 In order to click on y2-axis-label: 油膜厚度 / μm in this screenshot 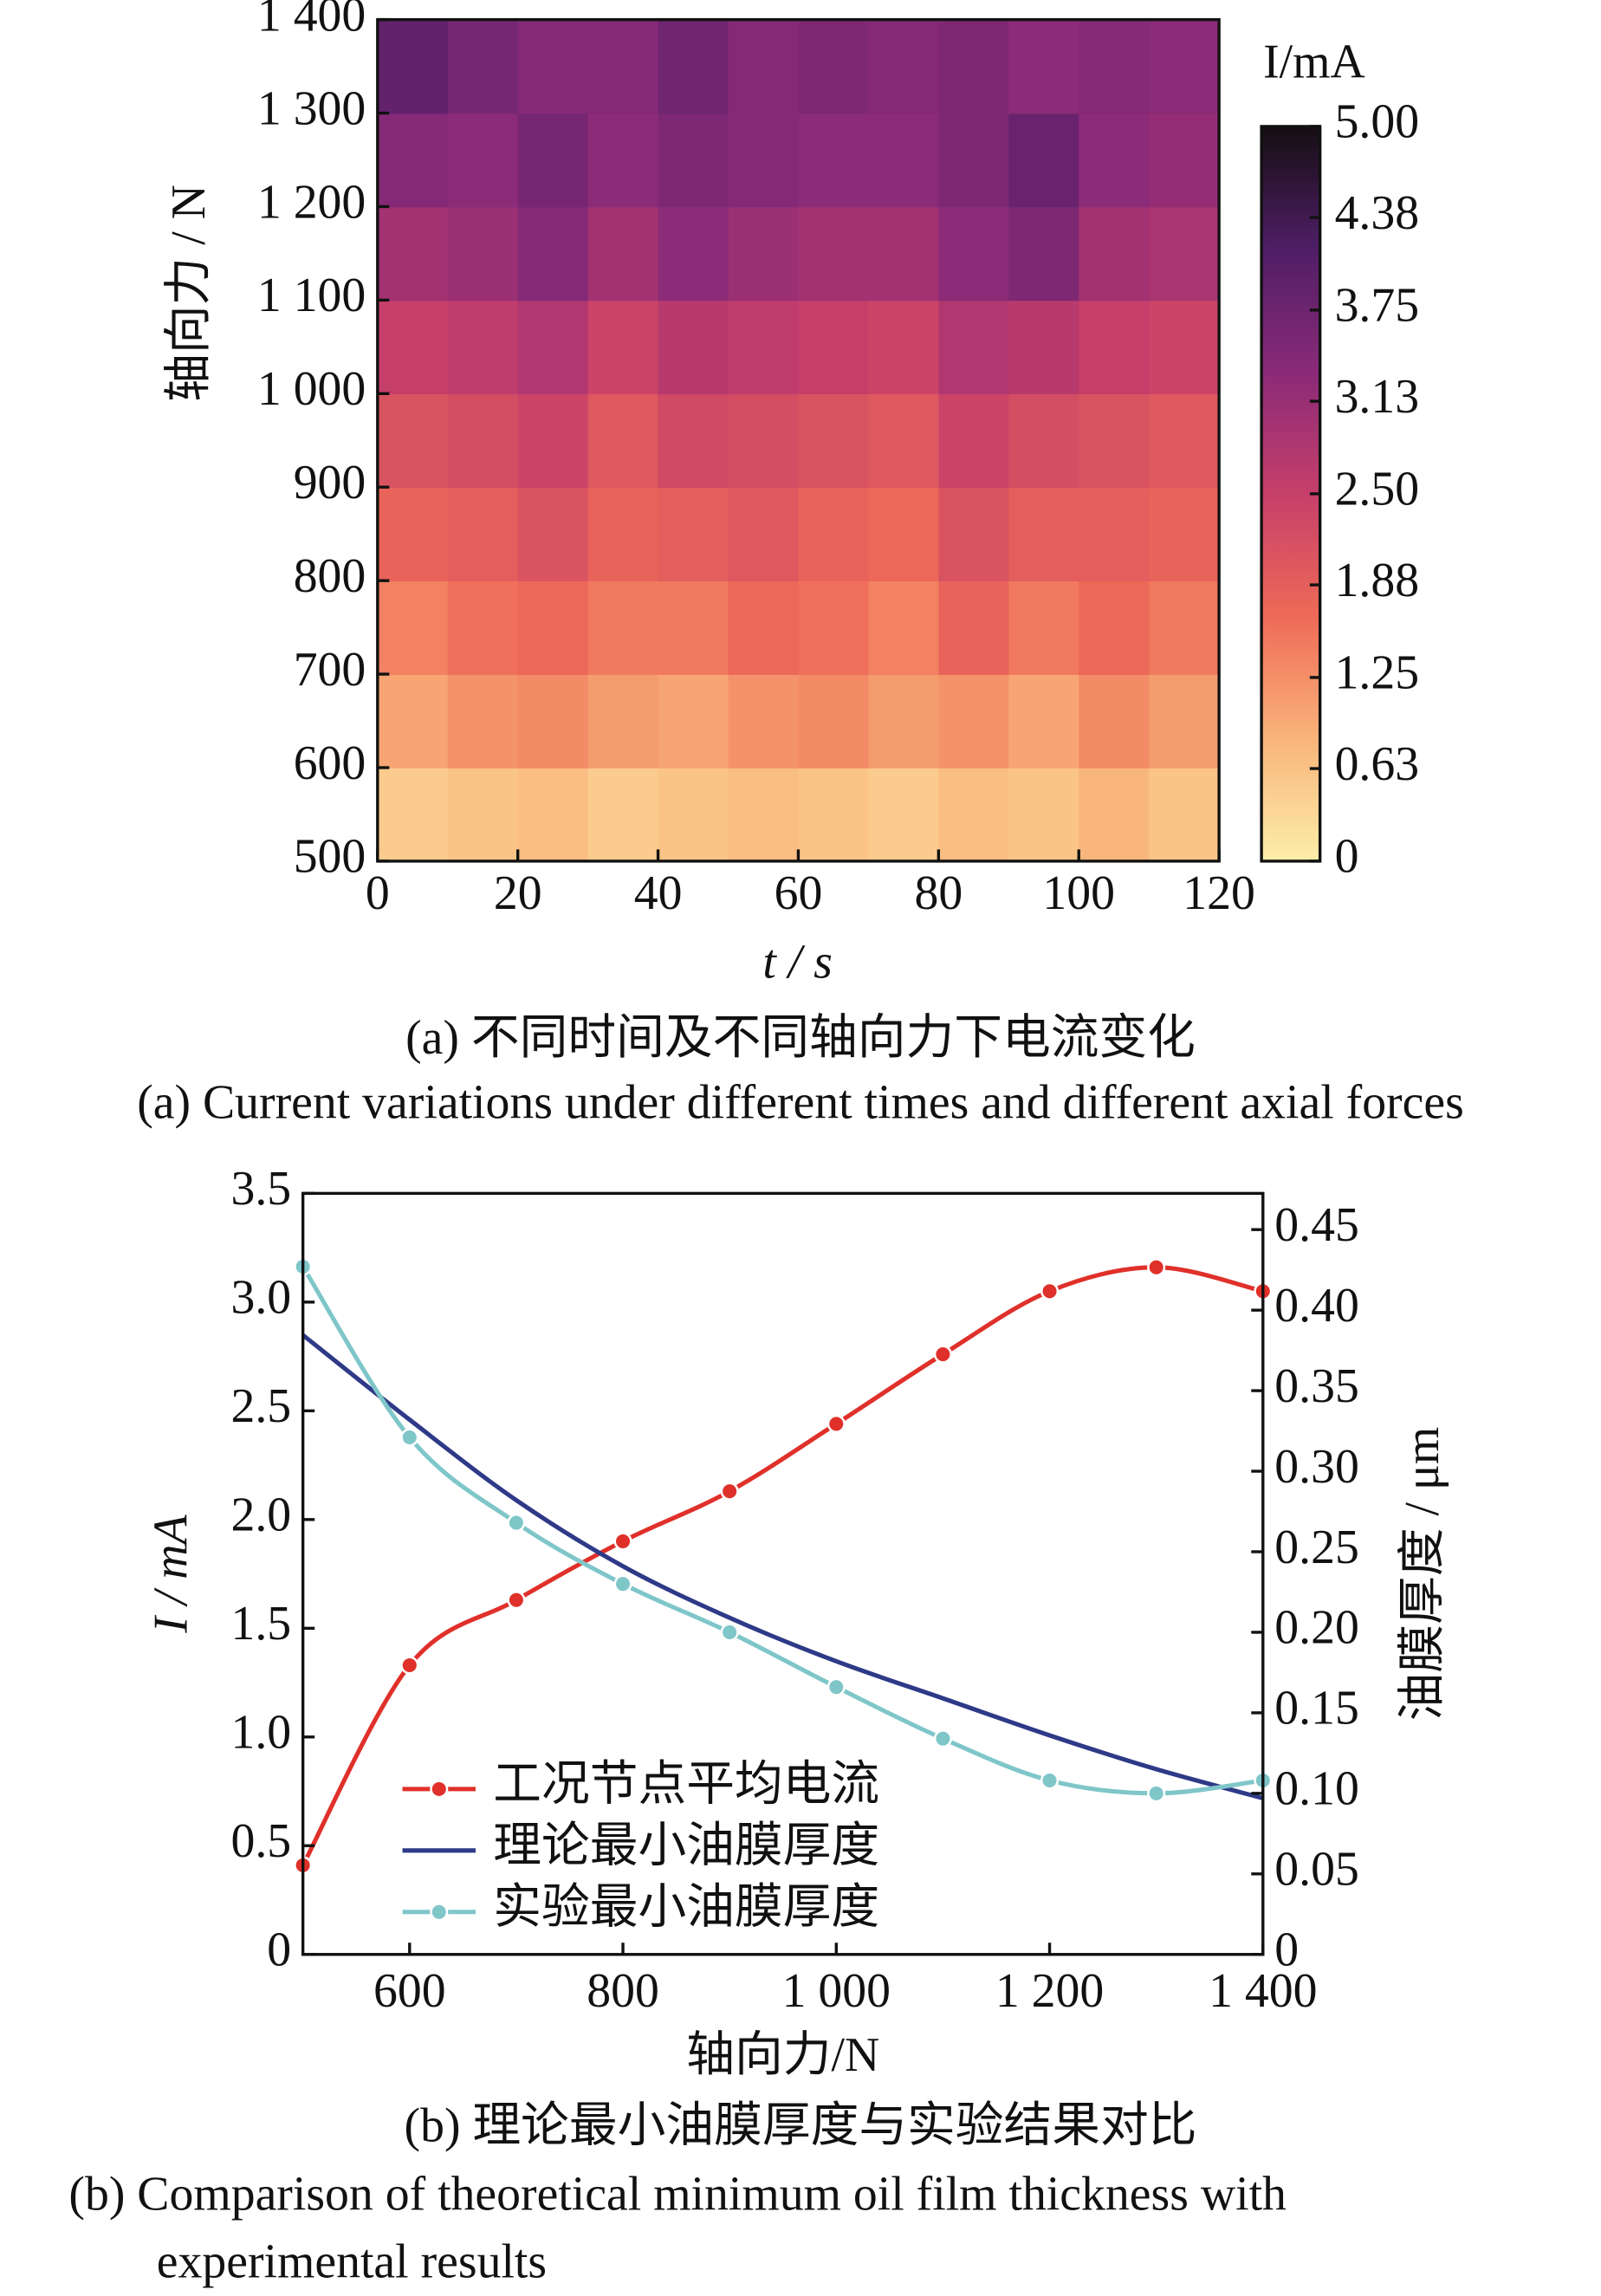, I will do `click(1422, 1574)`.